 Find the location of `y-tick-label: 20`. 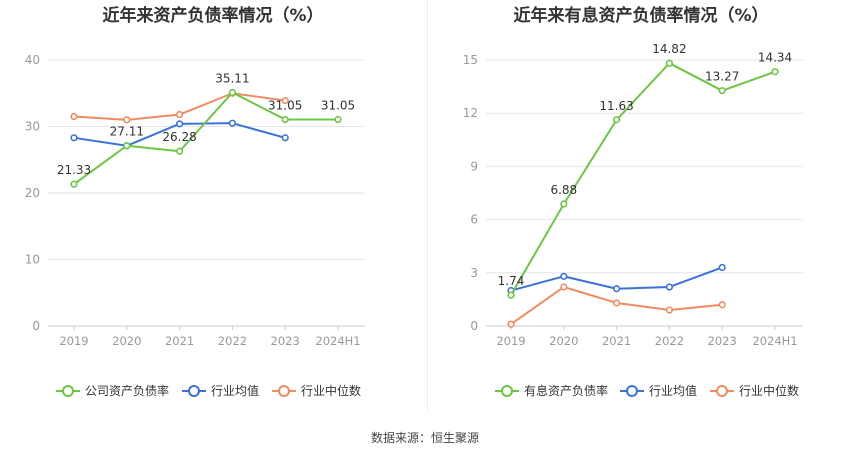

y-tick-label: 20 is located at coordinates (32, 193).